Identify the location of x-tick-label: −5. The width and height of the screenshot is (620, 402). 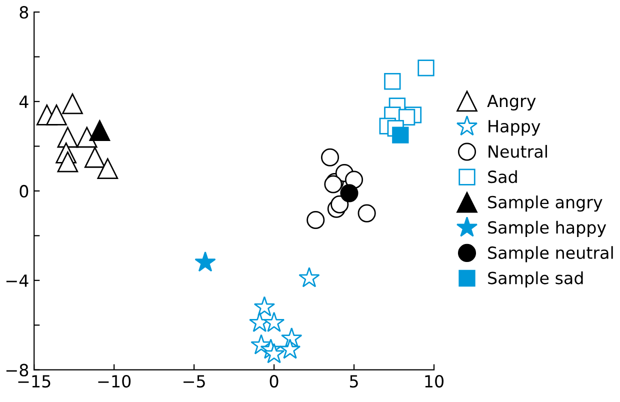
(194, 381).